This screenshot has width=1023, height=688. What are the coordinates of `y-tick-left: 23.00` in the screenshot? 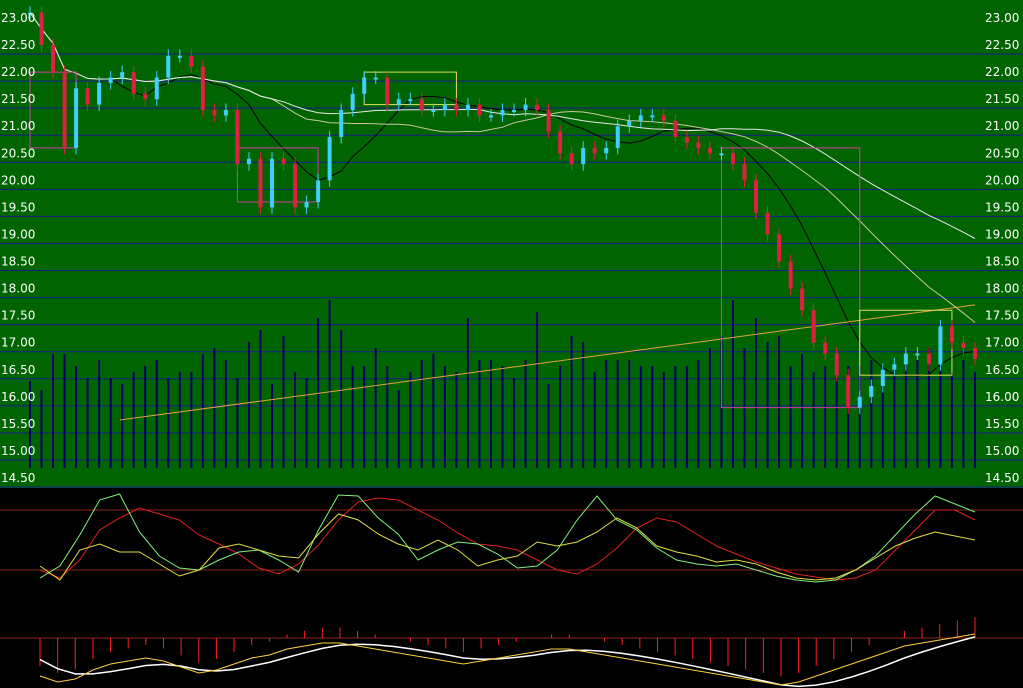 It's located at (18, 18).